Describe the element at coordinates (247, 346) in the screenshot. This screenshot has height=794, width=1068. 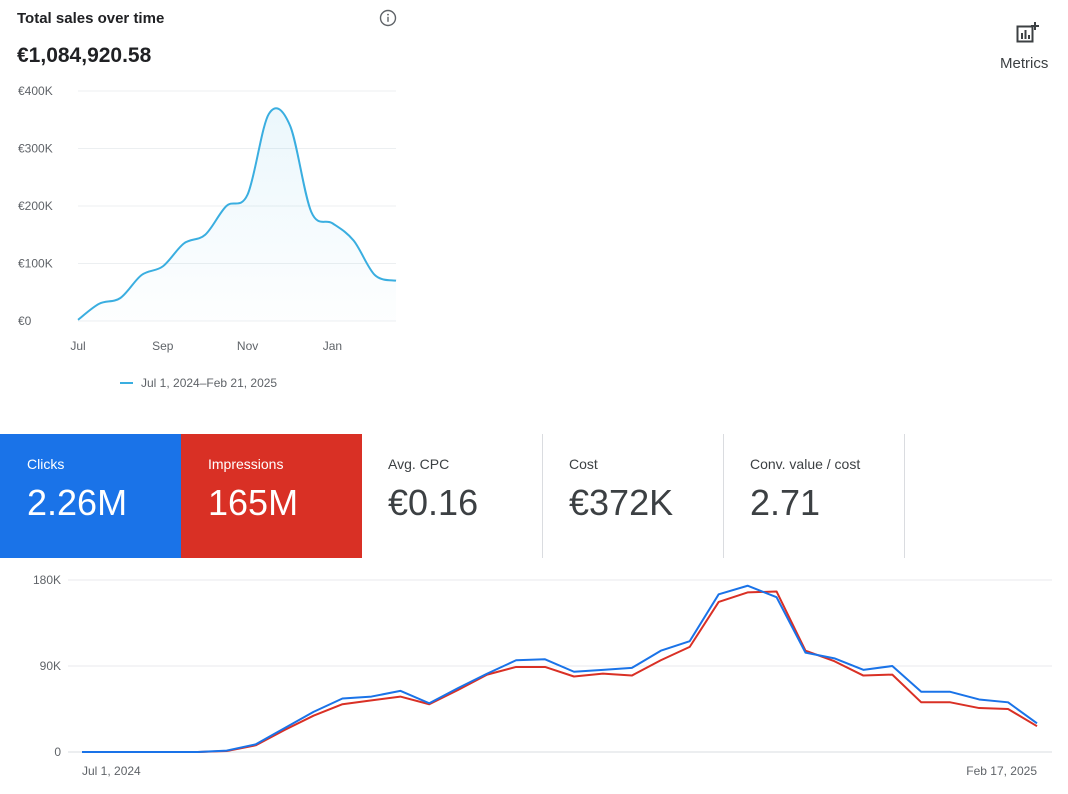
I see `x-tick-label: Nov` at that location.